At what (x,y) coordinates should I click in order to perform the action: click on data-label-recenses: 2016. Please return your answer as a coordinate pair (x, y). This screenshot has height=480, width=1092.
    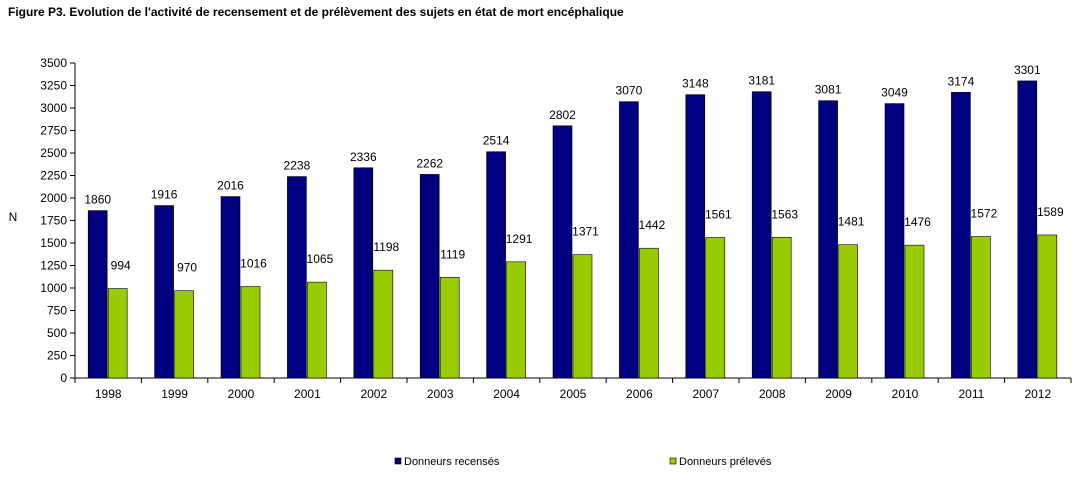
    Looking at the image, I should click on (230, 186).